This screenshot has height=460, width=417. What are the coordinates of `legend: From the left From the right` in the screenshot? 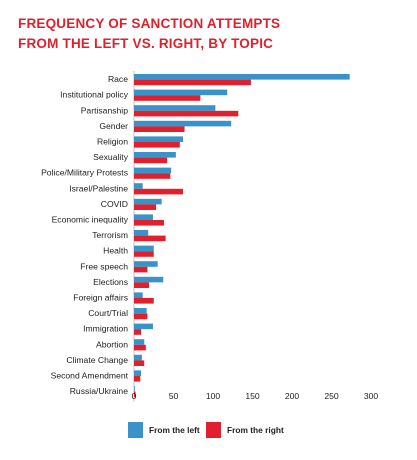 It's located at (206, 430).